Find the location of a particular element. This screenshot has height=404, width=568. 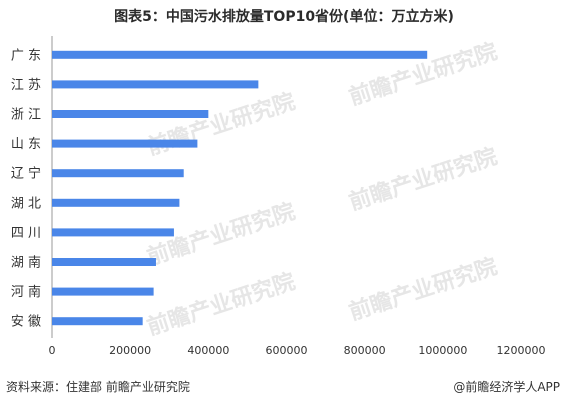

category-label: 湖 北 is located at coordinates (26, 203).